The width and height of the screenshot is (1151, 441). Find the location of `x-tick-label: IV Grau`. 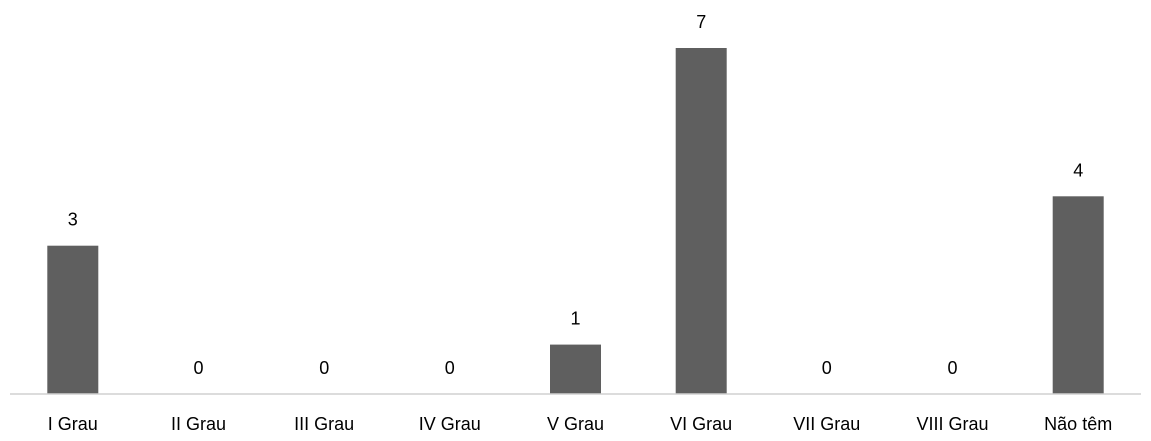

x-tick-label: IV Grau is located at coordinates (450, 424).